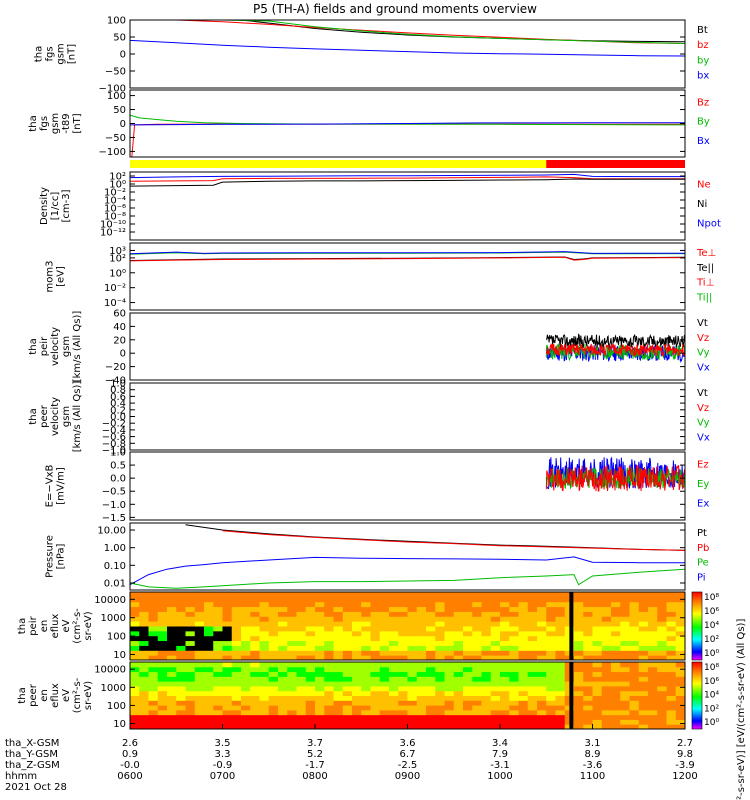  I want to click on legend-entry: Vy, so click(703, 353).